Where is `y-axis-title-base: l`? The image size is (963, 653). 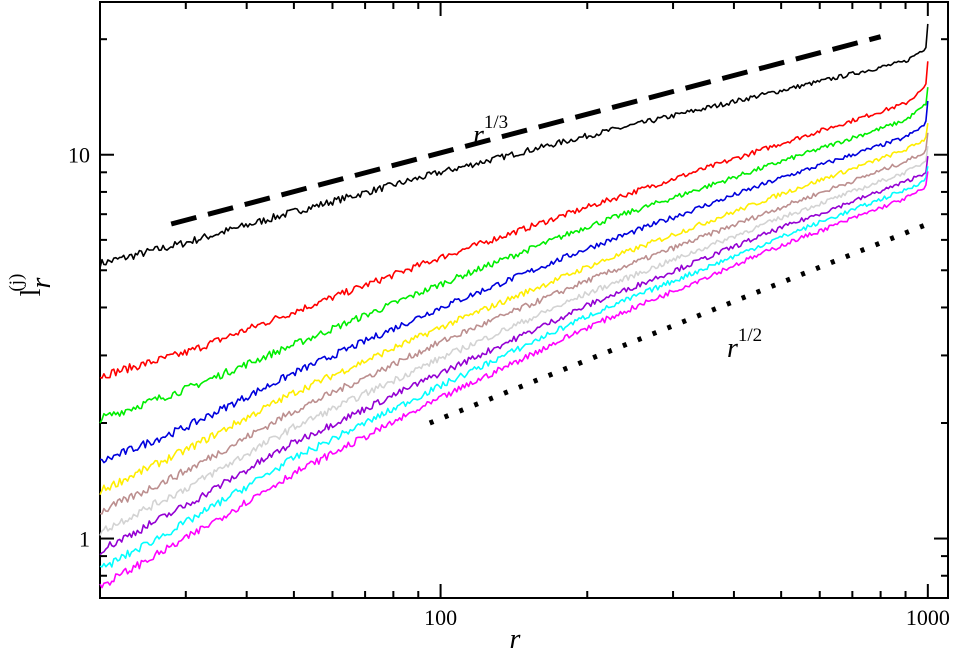
y-axis-title-base: l is located at coordinates (31, 292).